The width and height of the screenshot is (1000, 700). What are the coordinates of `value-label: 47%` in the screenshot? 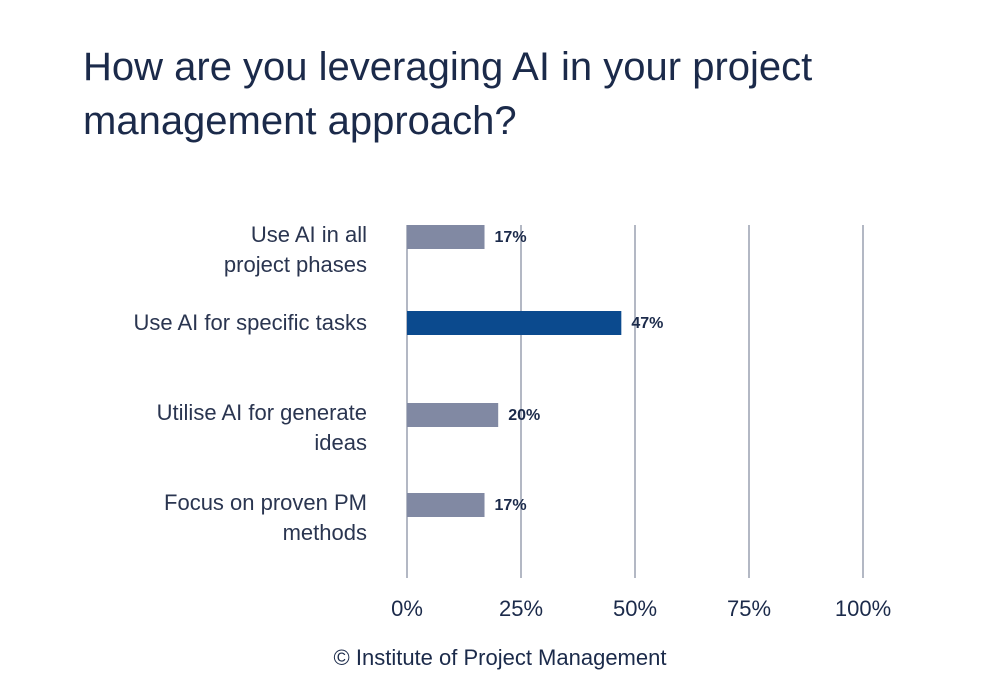 It's located at (647, 323).